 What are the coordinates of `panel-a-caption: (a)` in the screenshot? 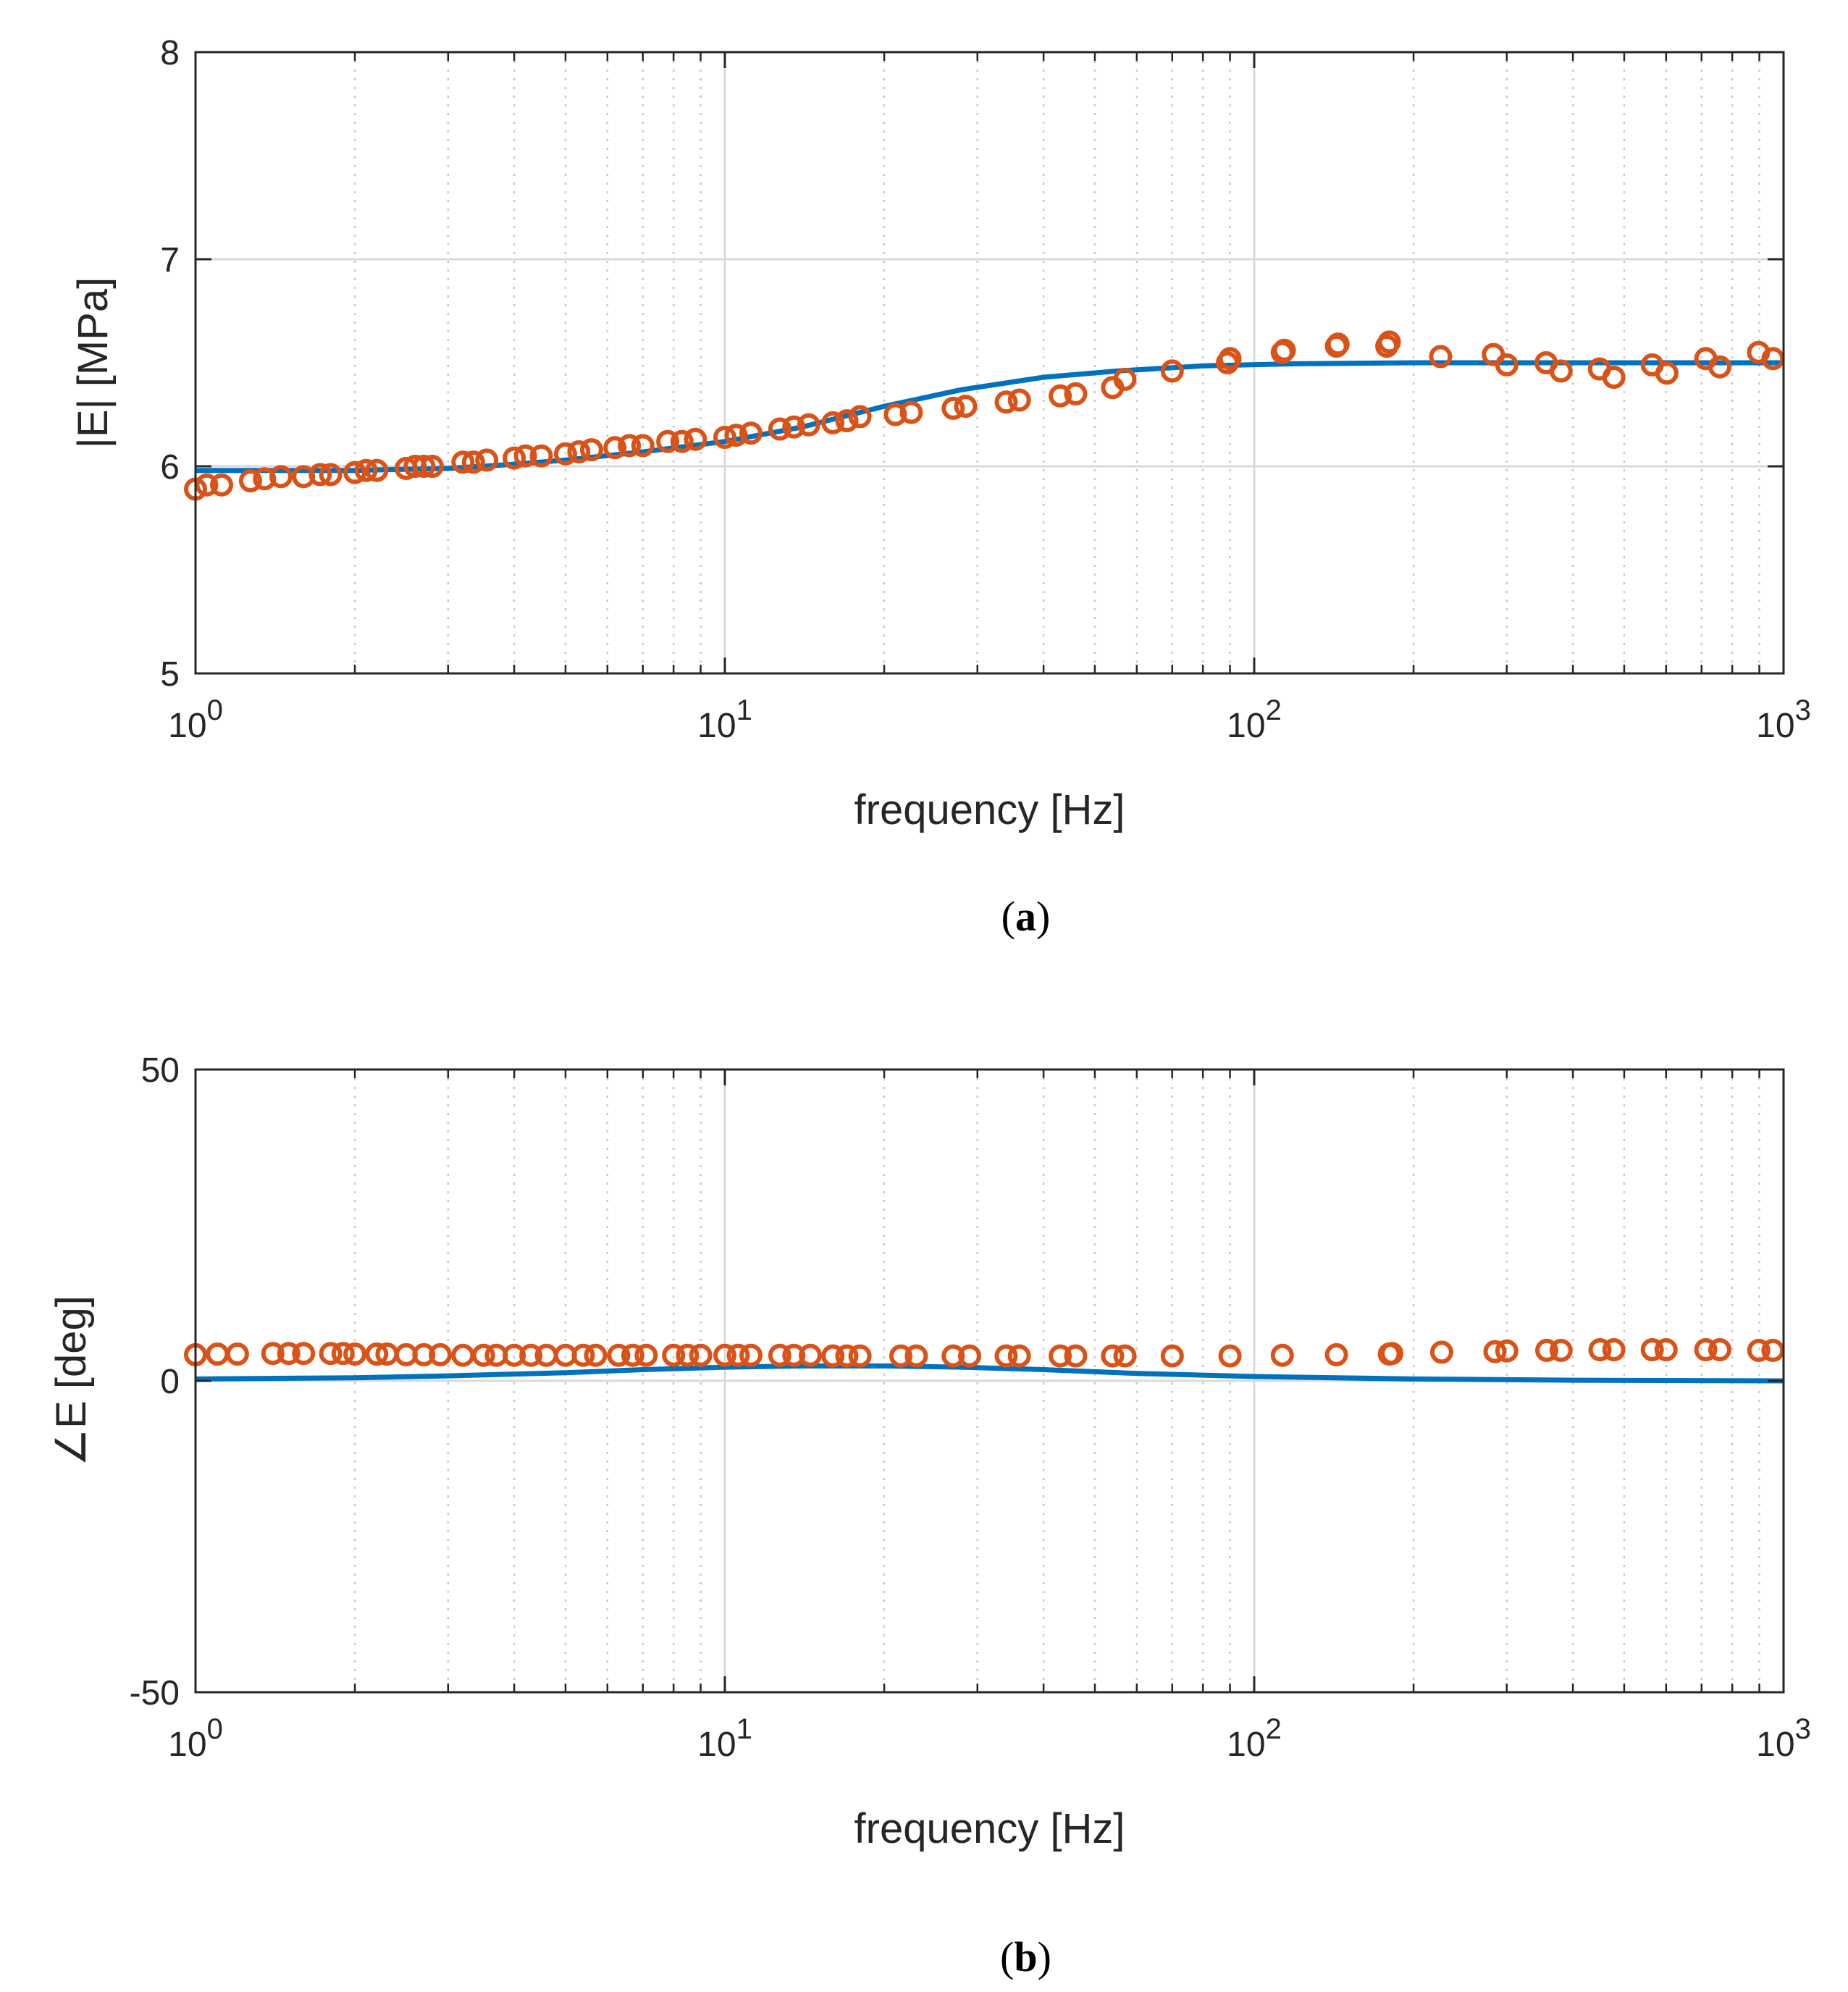 It's located at (1026, 917).